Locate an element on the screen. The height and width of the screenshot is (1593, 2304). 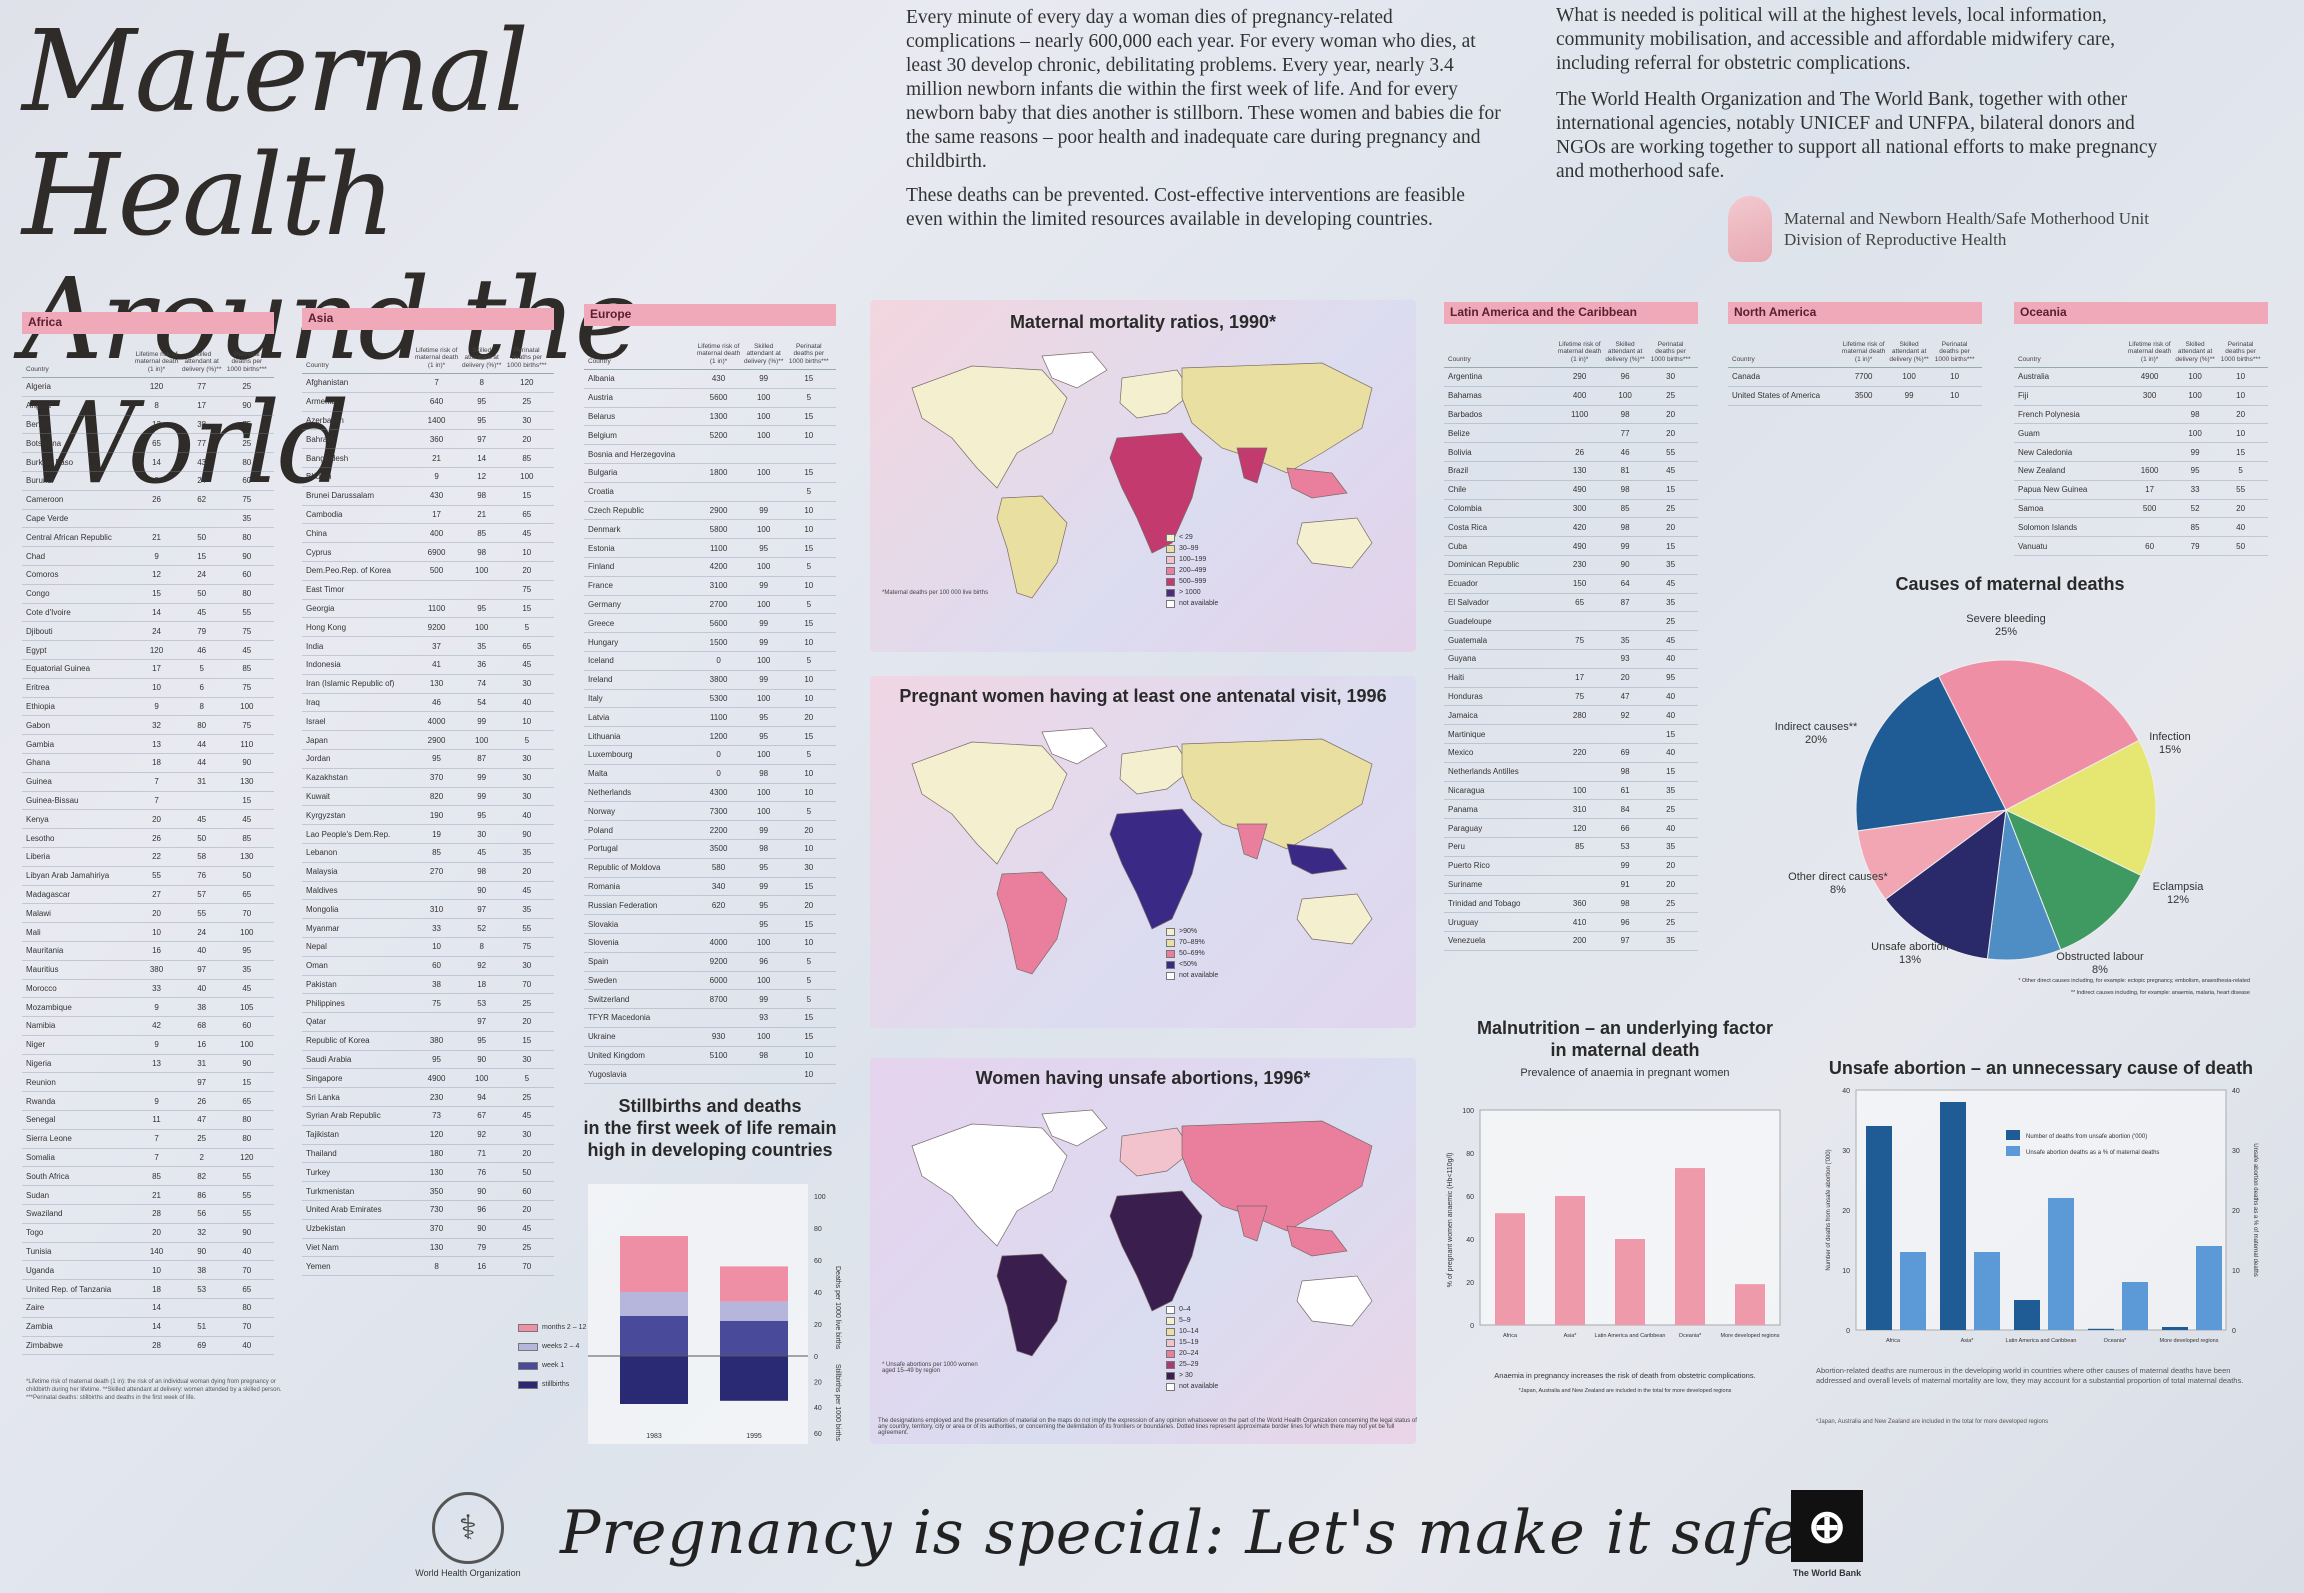
table-cell: 5 is located at coordinates (527, 740).